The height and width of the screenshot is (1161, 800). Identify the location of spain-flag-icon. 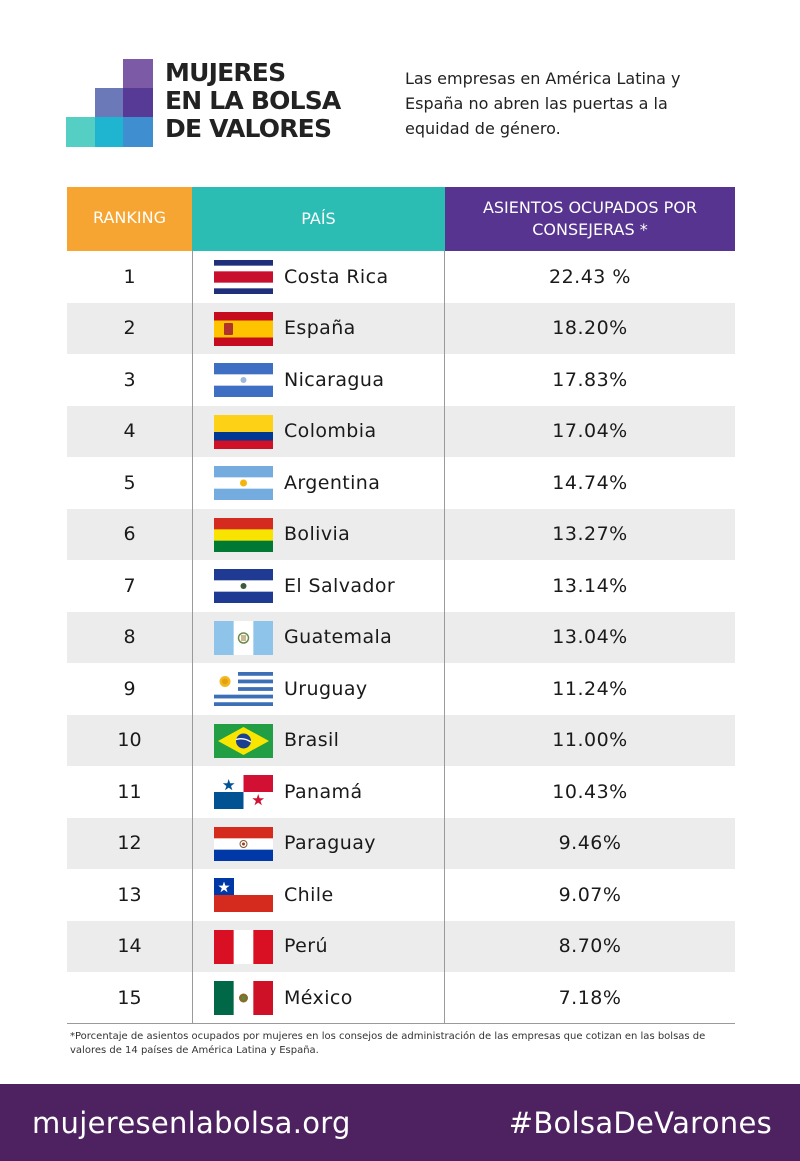
(243, 328).